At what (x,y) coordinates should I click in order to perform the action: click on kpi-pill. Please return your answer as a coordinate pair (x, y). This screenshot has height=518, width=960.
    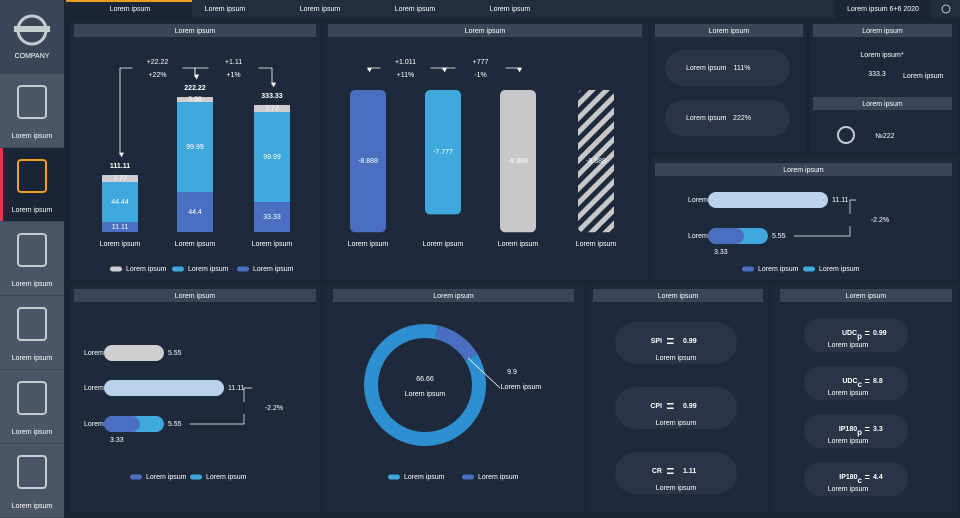
    Looking at the image, I should click on (727, 68).